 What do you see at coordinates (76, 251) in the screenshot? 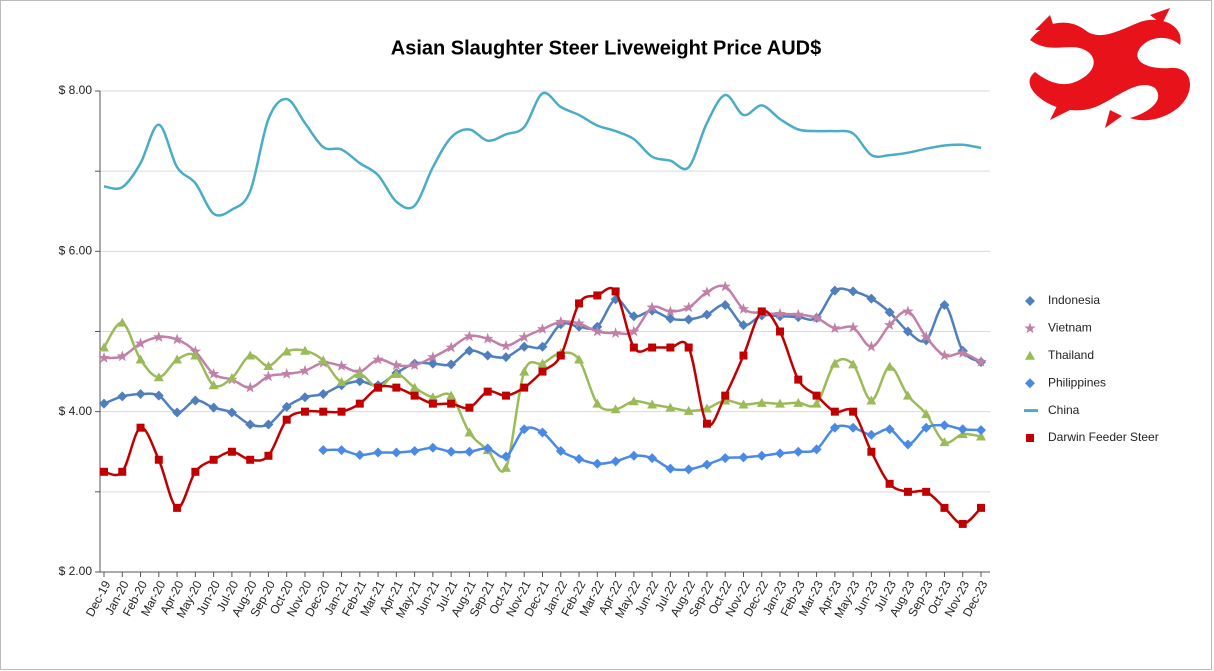
I see `y-tick-label: $ 6.00` at bounding box center [76, 251].